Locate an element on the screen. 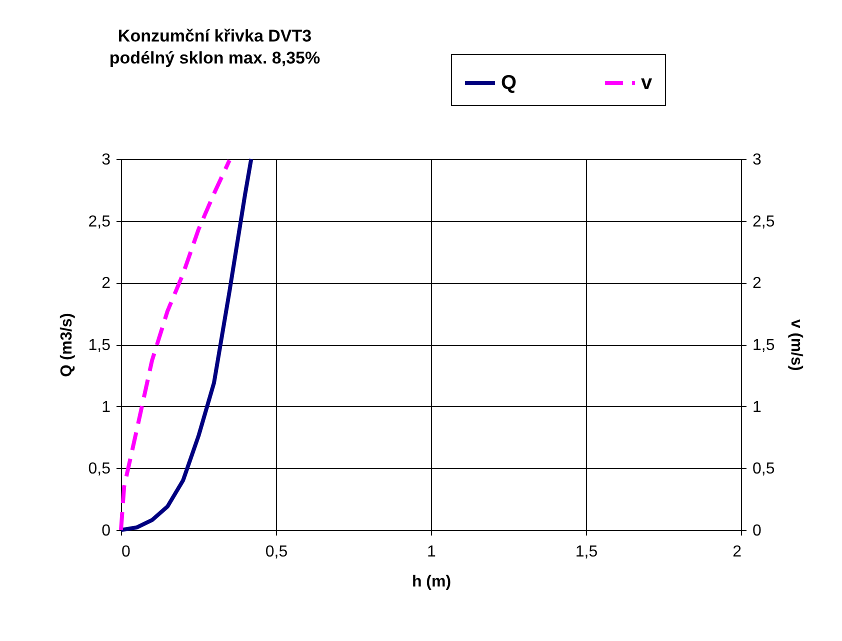 The height and width of the screenshot is (641, 842). text: Konzumční křivka DVT3 is located at coordinates (215, 36).